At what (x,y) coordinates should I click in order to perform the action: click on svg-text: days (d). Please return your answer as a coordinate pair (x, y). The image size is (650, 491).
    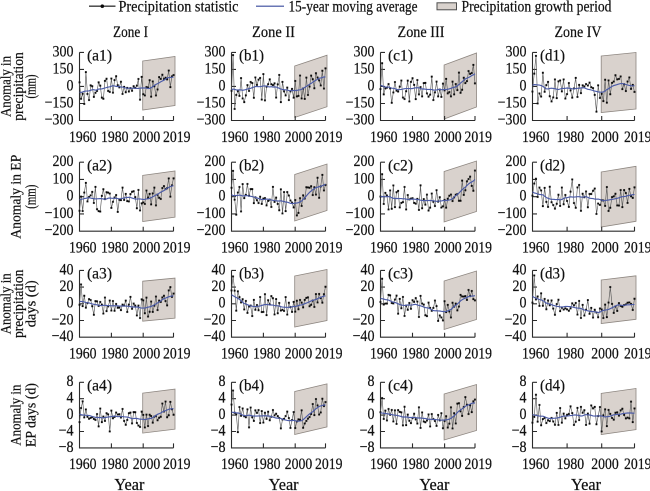
    Looking at the image, I should click on (32, 303).